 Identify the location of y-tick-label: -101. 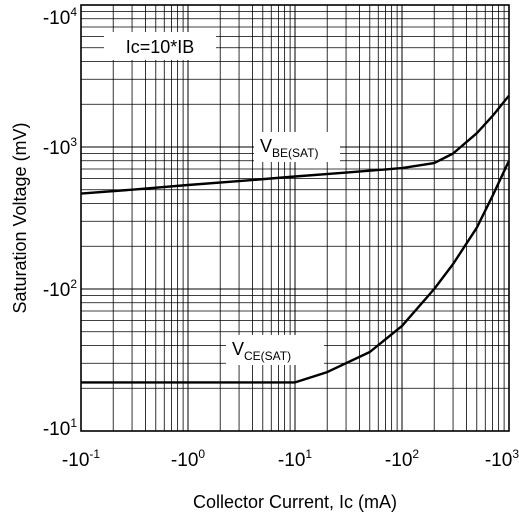
(60, 428).